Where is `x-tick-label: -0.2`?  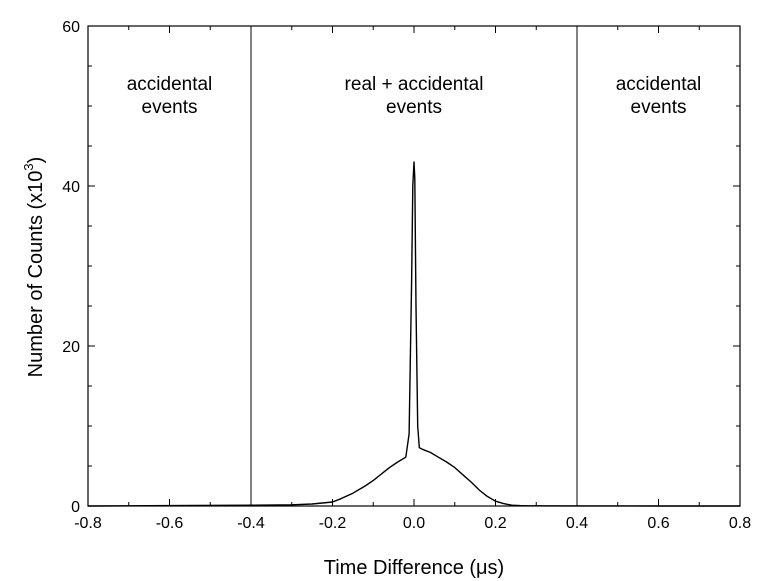 x-tick-label: -0.2 is located at coordinates (333, 523).